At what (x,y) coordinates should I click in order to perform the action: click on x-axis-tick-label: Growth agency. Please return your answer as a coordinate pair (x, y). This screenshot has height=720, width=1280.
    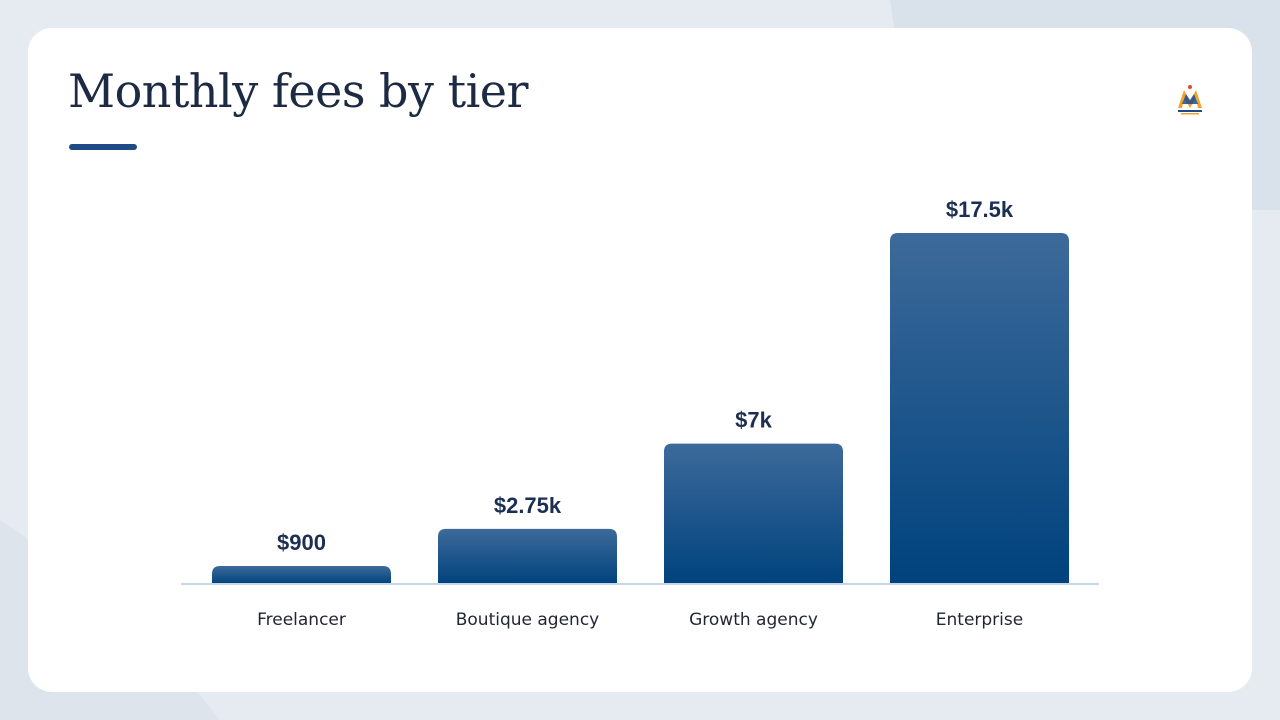
    Looking at the image, I should click on (753, 620).